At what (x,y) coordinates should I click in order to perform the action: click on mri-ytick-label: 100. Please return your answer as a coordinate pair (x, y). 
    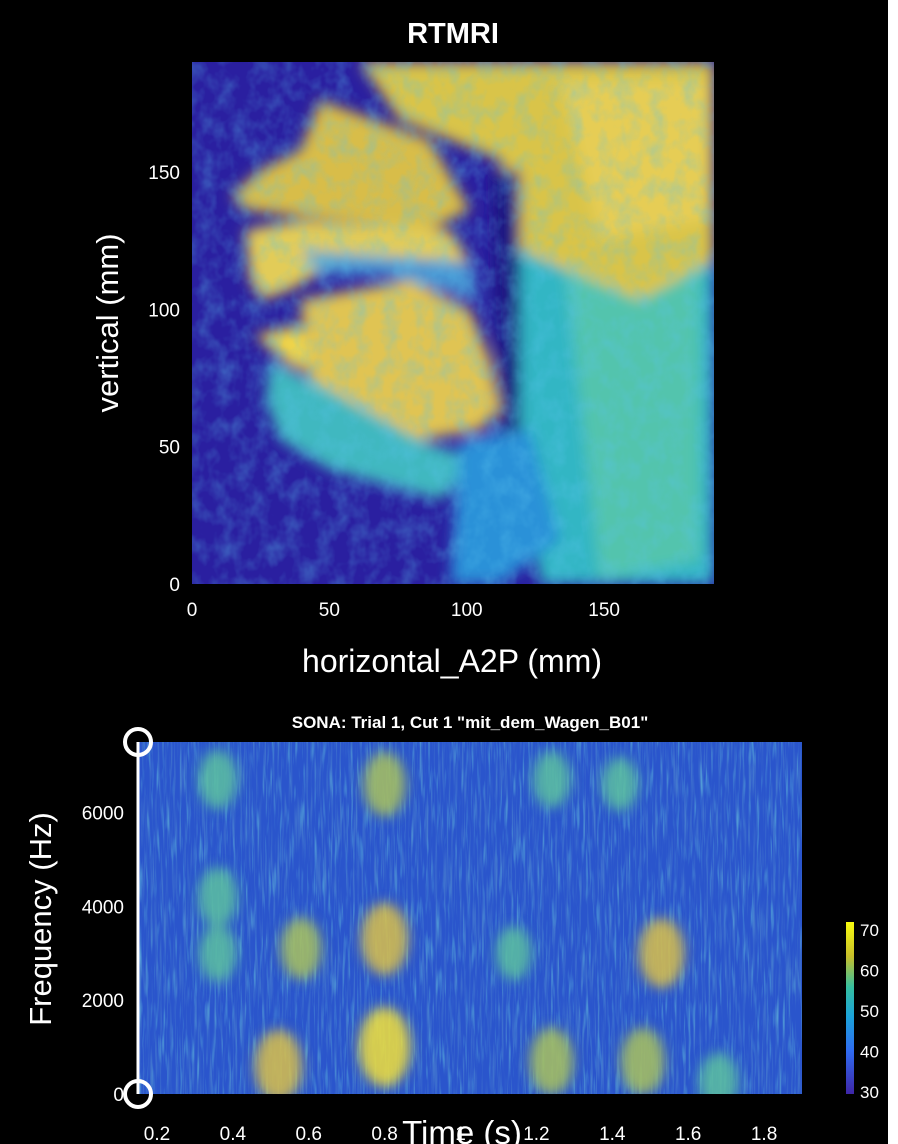
    Looking at the image, I should click on (164, 310).